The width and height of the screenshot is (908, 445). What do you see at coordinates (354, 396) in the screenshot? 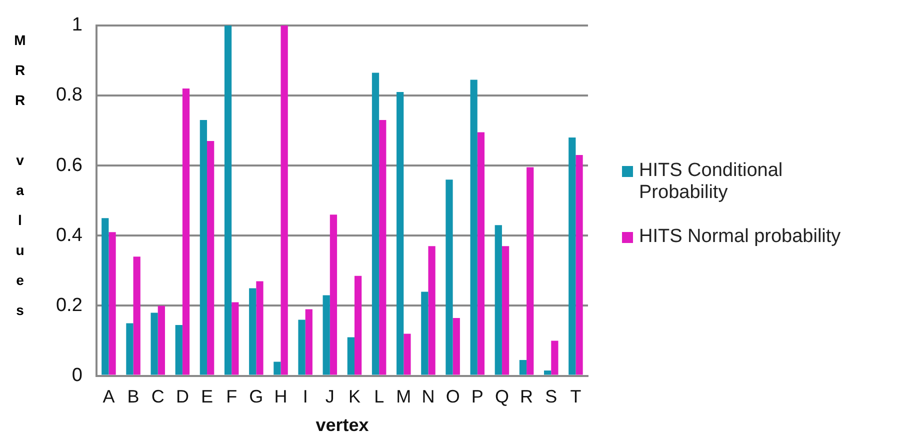
I see `x-tick-label: K` at bounding box center [354, 396].